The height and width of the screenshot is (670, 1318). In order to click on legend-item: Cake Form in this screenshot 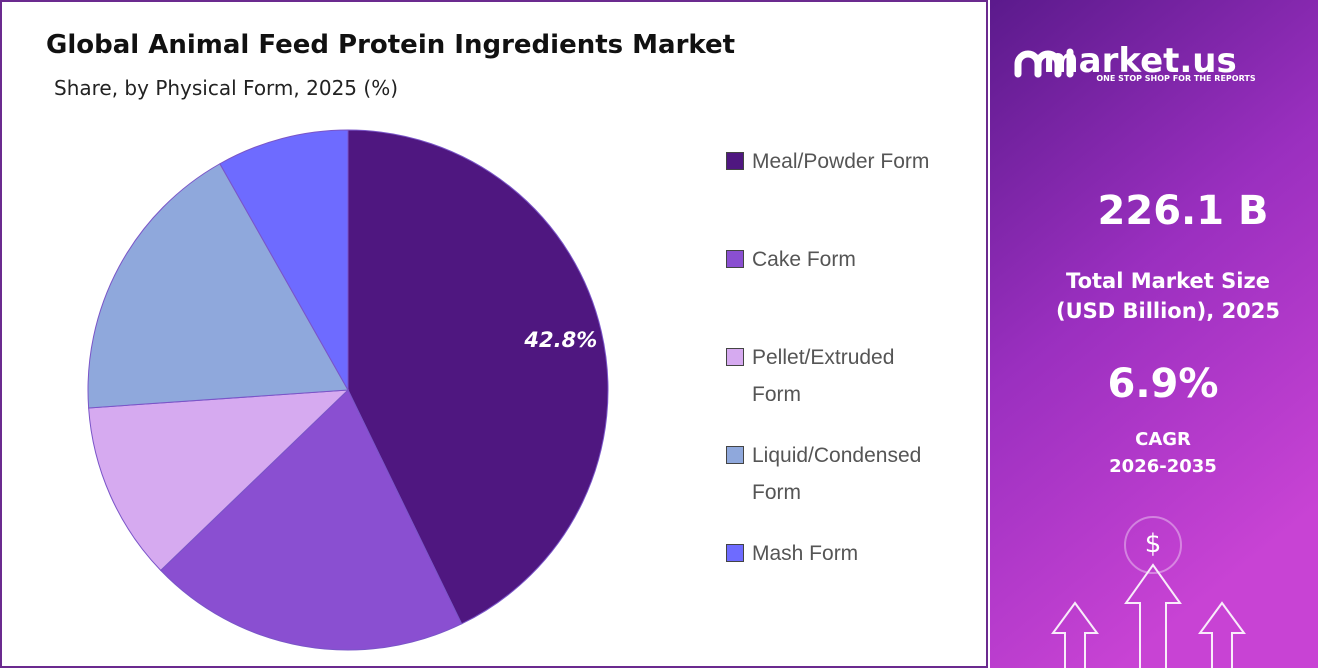, I will do `click(834, 259)`.